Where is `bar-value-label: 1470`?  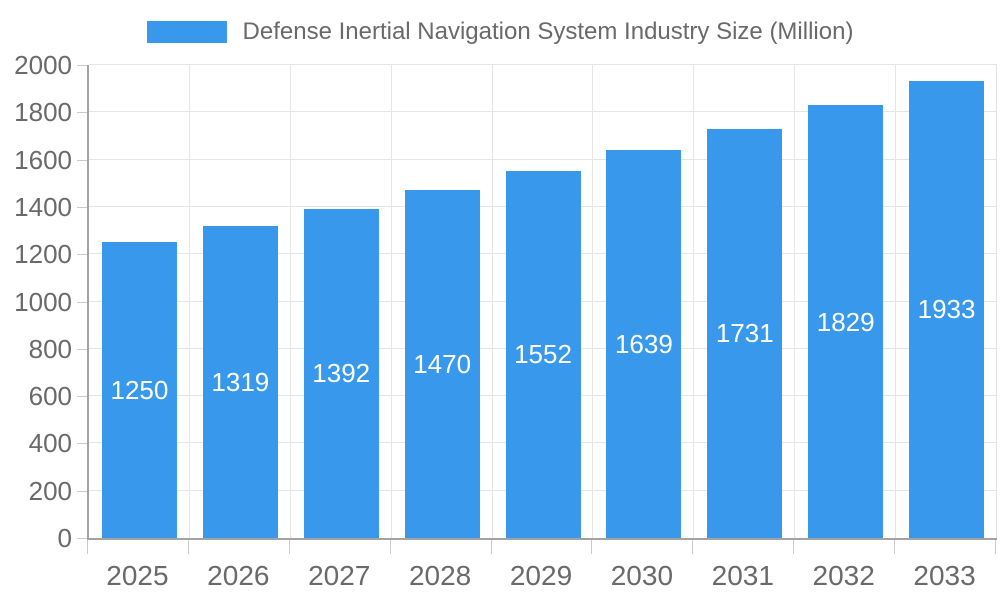
bar-value-label: 1470 is located at coordinates (442, 364).